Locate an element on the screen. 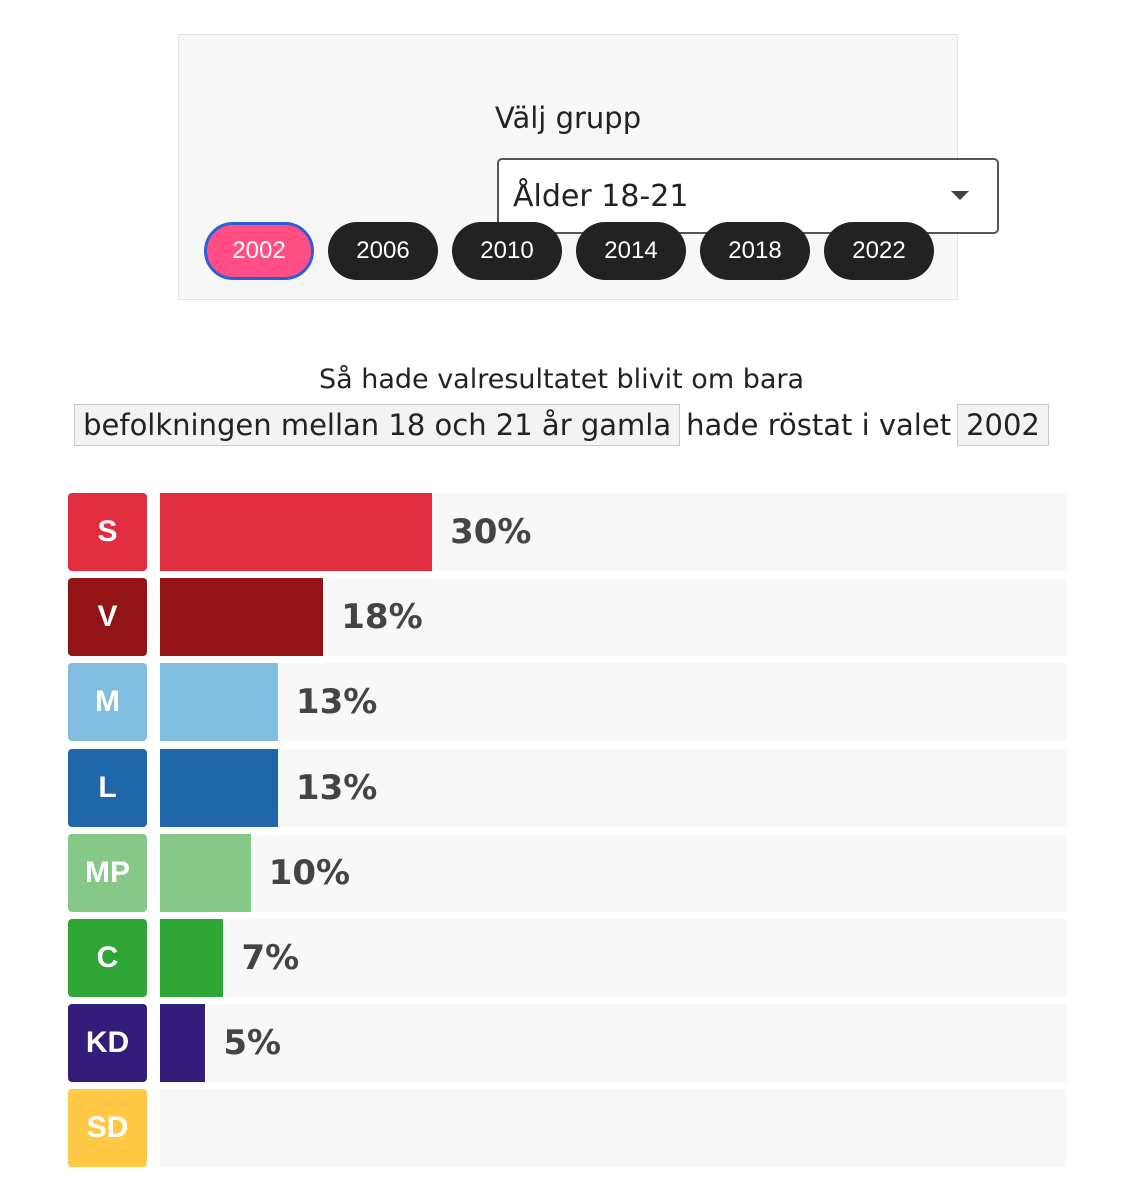  bar-track is located at coordinates (613, 1128).